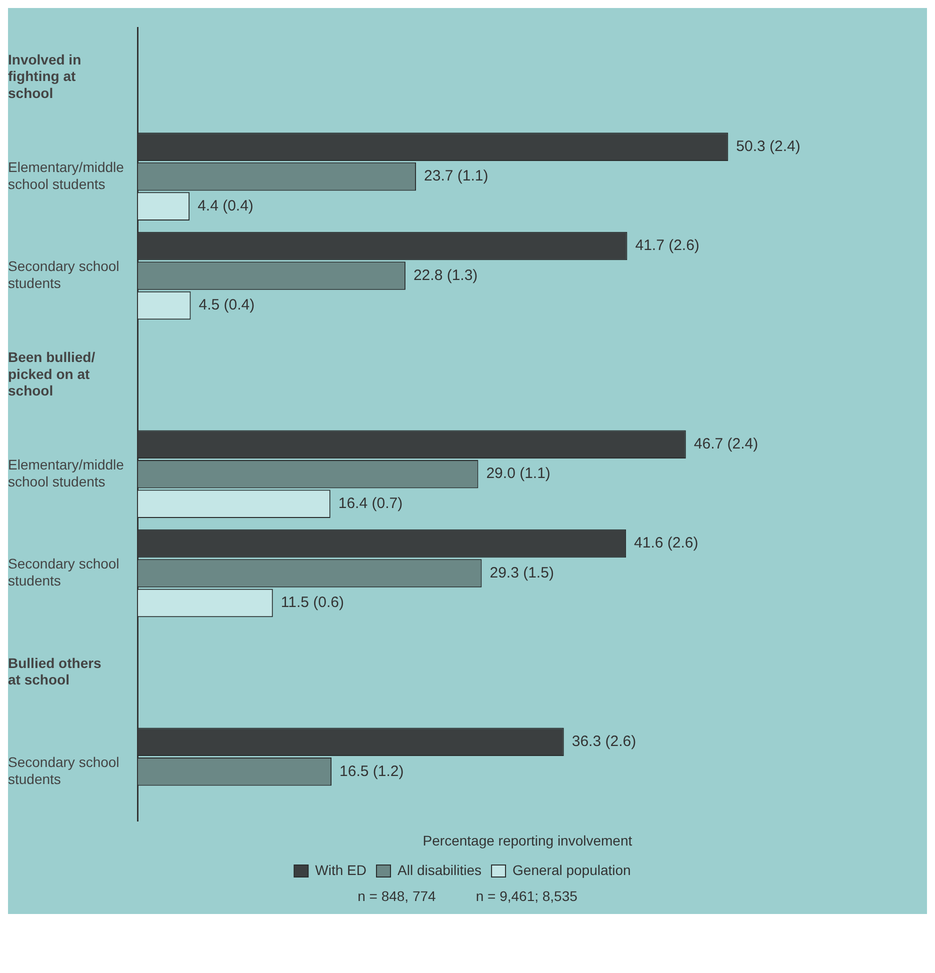 The width and height of the screenshot is (935, 973). Describe the element at coordinates (445, 275) in the screenshot. I see `data-label: 22.8 (1.3)` at that location.